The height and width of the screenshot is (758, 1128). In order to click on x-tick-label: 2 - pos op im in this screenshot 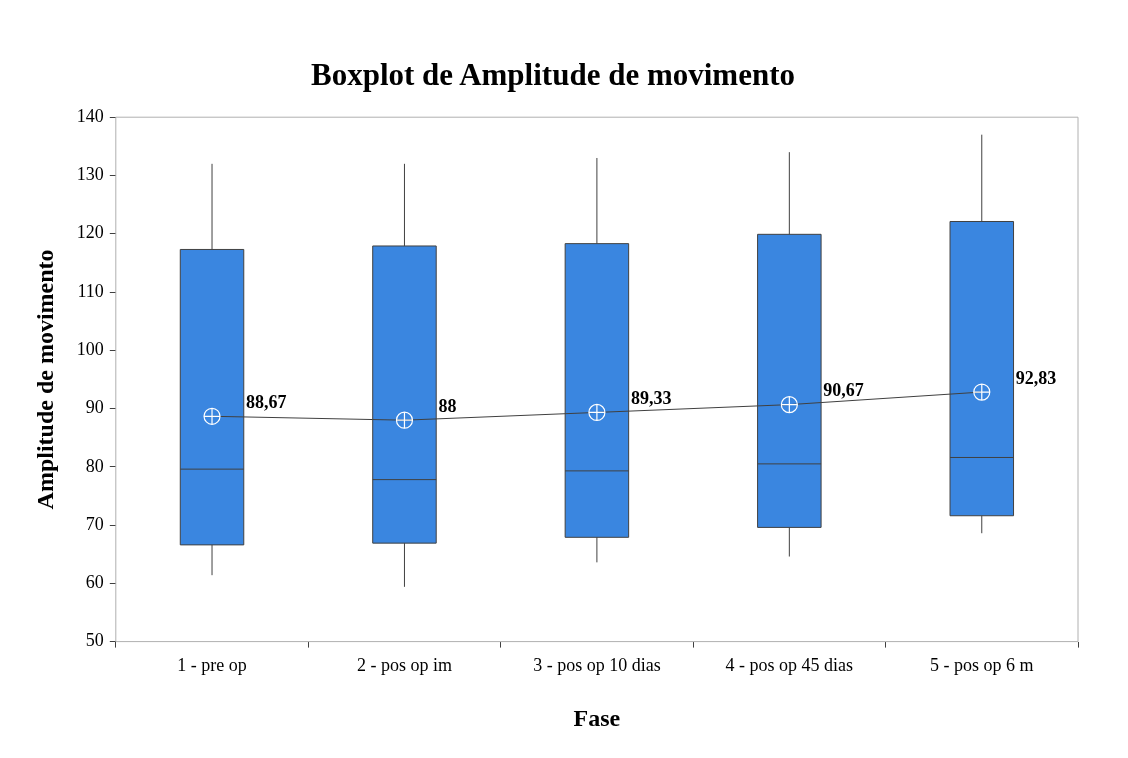, I will do `click(404, 665)`.